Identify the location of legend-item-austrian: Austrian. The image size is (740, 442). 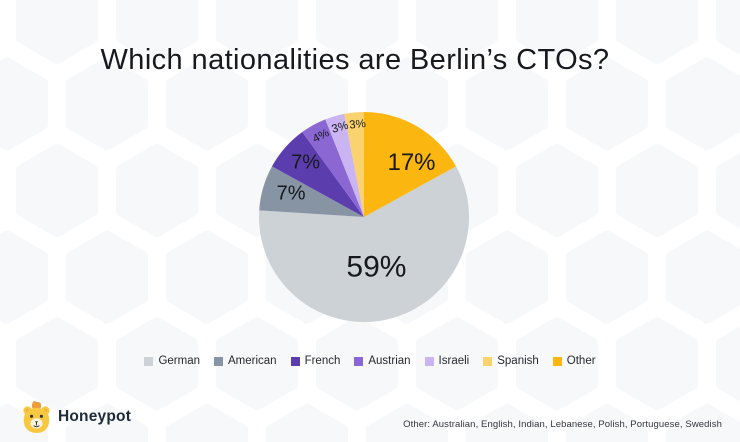
(382, 361).